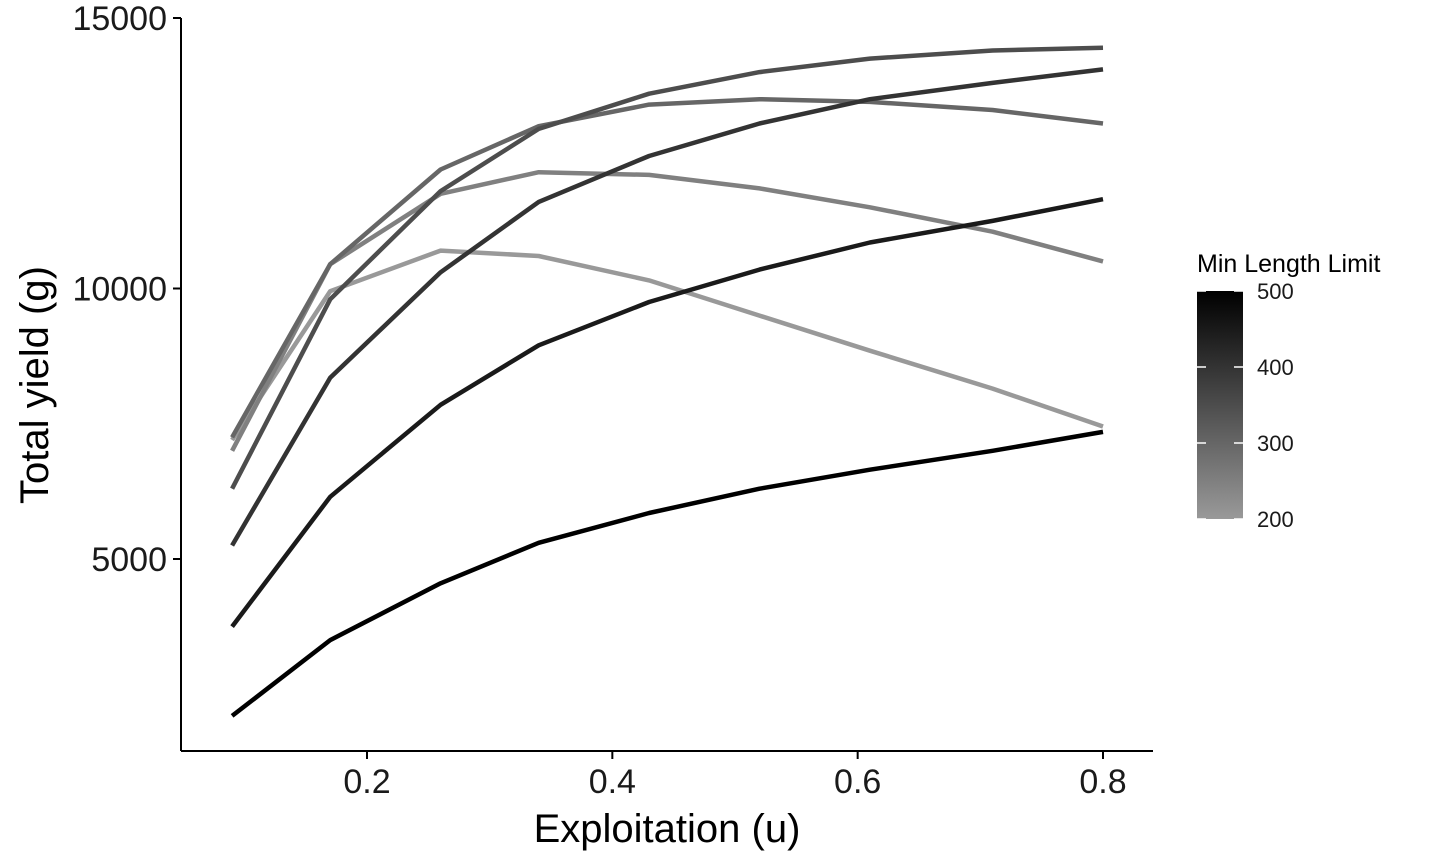  I want to click on y-axis-ticks: 5000 10000 15000, so click(126, 289).